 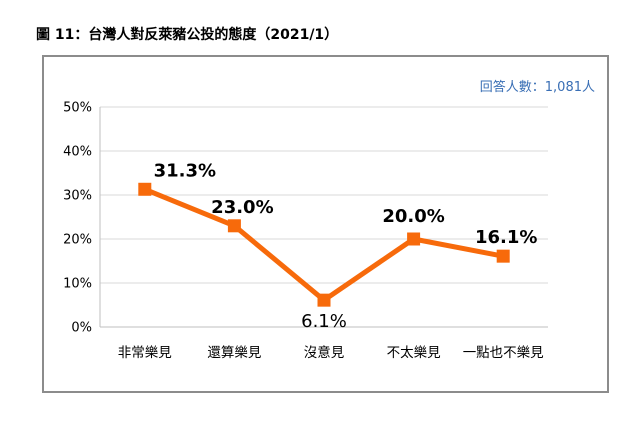 What do you see at coordinates (77, 196) in the screenshot?
I see `y-tick-label: 30%` at bounding box center [77, 196].